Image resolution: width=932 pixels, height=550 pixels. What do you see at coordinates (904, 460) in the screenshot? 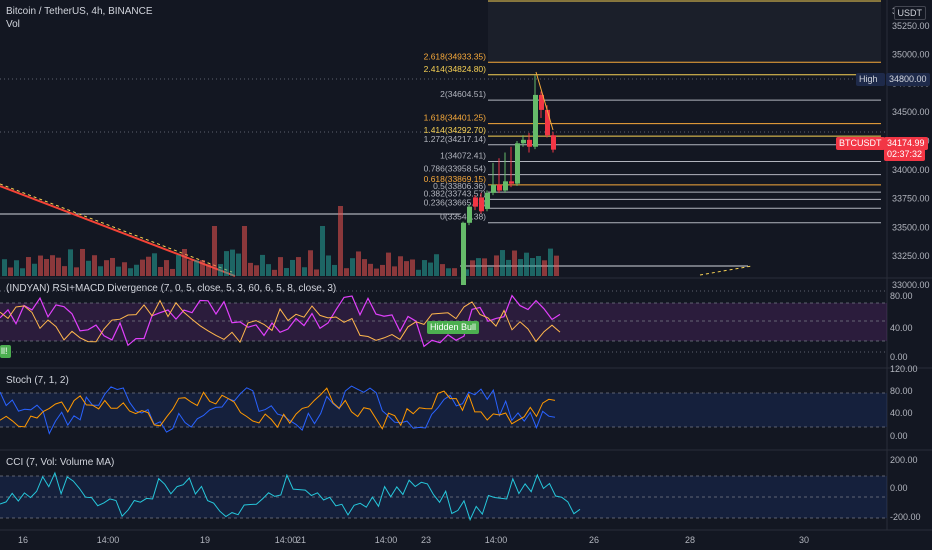
I see `cci-axis-tick: 200.00` at bounding box center [904, 460].